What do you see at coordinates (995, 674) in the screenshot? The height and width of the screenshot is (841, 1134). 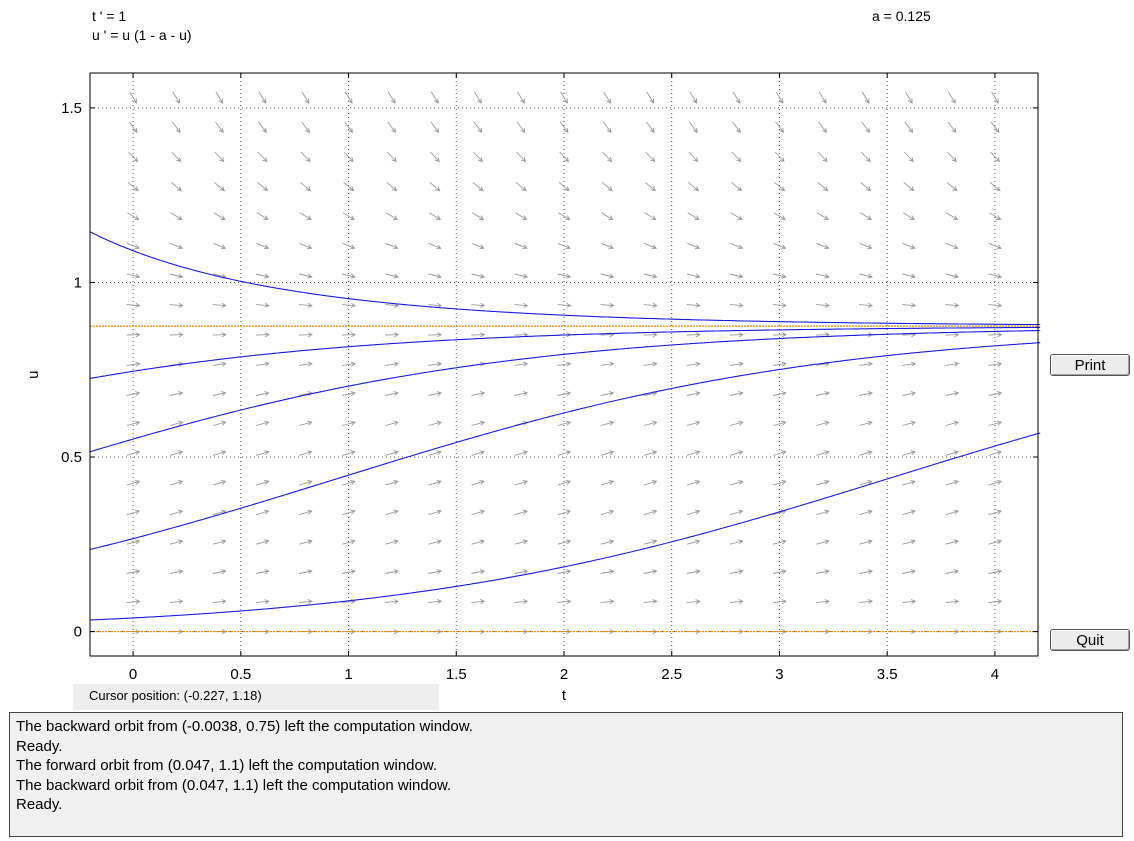 I see `x-tick-label: 4` at bounding box center [995, 674].